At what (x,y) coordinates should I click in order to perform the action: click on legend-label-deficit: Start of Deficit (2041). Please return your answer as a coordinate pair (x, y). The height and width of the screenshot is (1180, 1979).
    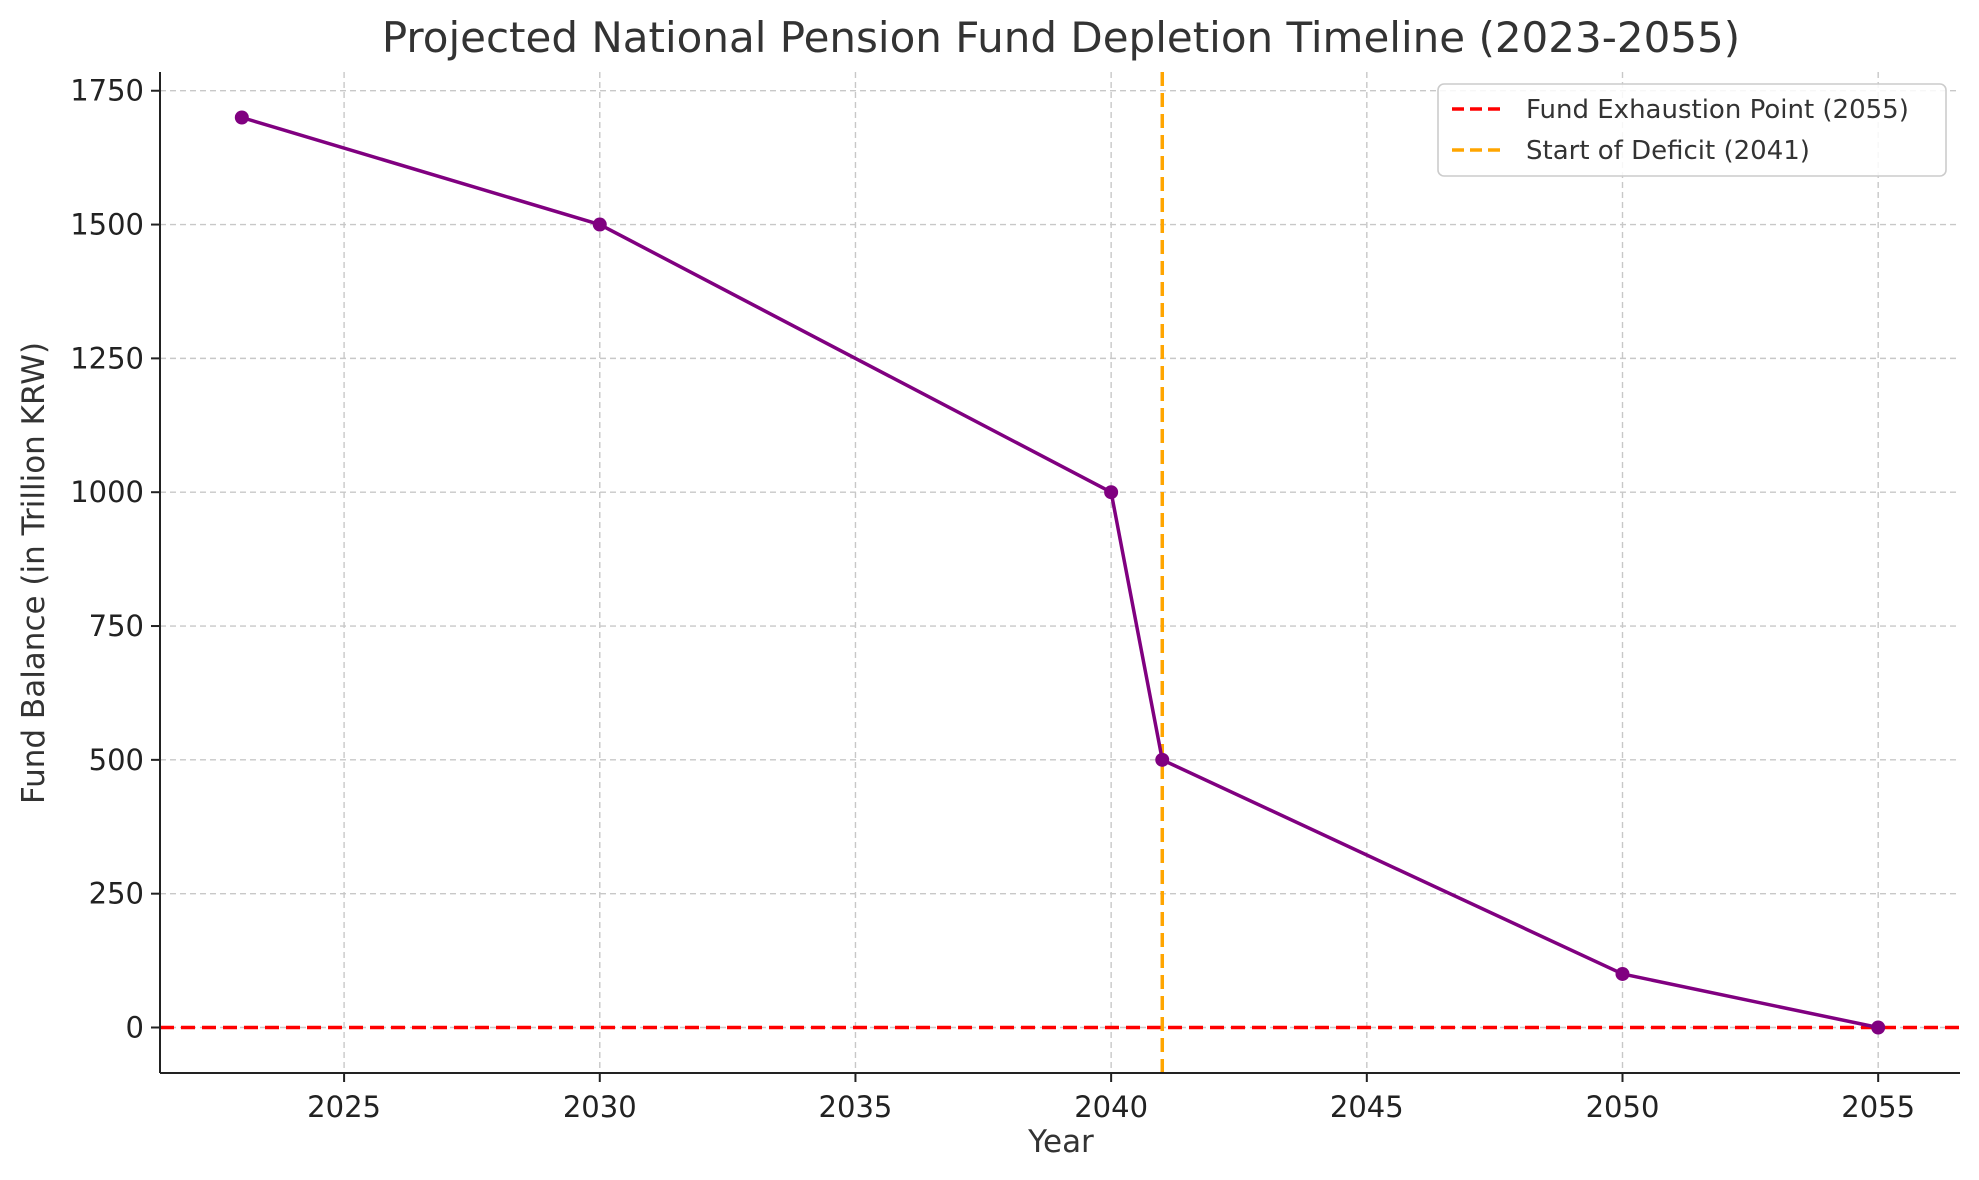
    Looking at the image, I should click on (1668, 151).